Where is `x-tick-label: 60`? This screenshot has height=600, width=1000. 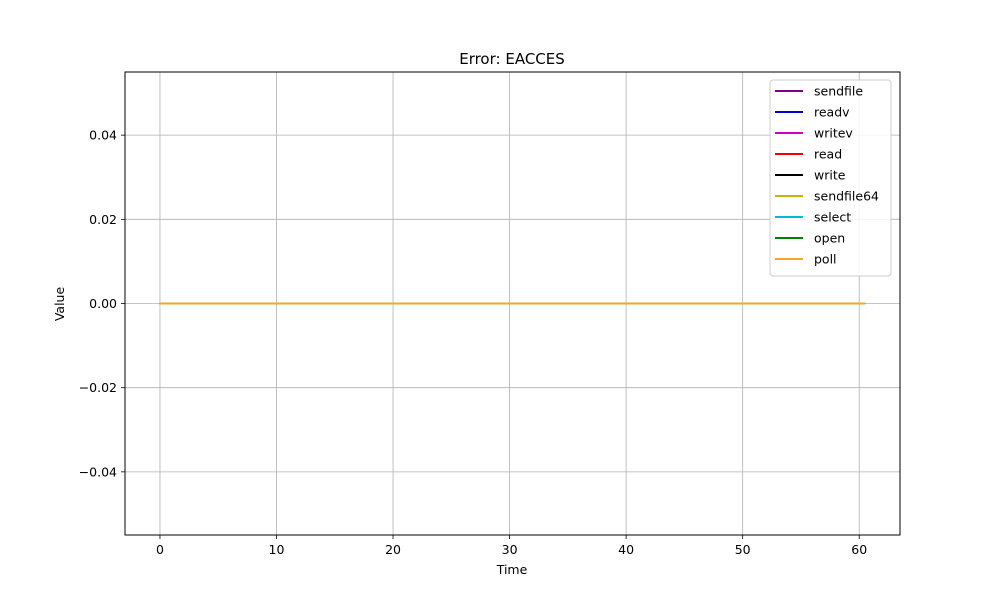
x-tick-label: 60 is located at coordinates (859, 549).